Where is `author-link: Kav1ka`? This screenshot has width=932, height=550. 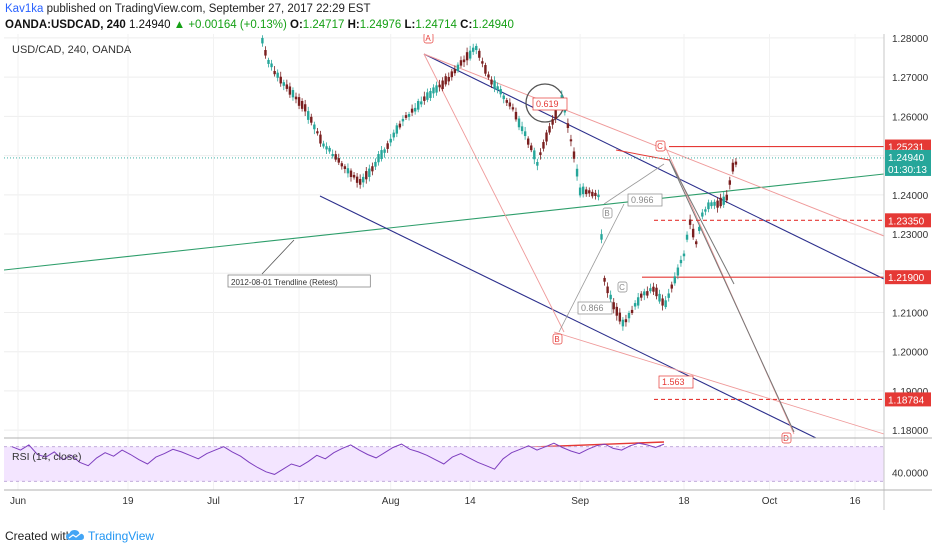 author-link: Kav1ka is located at coordinates (24, 9).